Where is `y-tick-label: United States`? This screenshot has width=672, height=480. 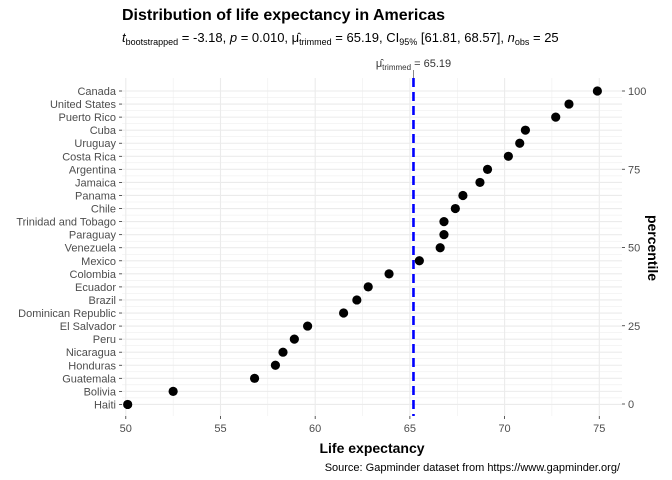
y-tick-label: United States is located at coordinates (83, 105).